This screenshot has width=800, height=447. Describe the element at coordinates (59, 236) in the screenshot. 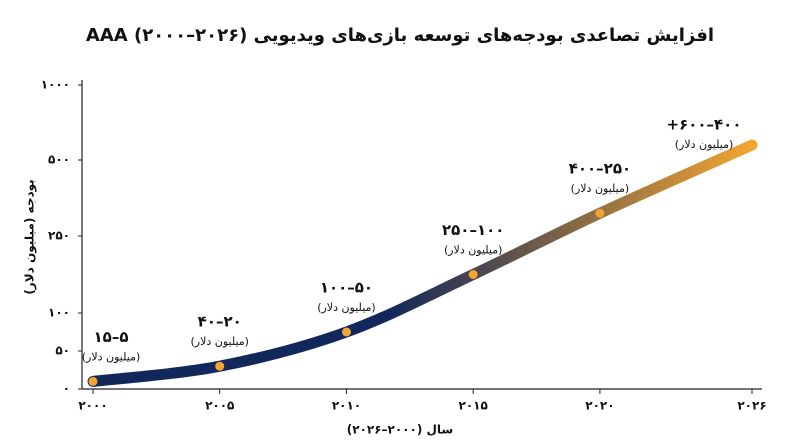

I see `y-tick-label: ۲۵۰` at that location.